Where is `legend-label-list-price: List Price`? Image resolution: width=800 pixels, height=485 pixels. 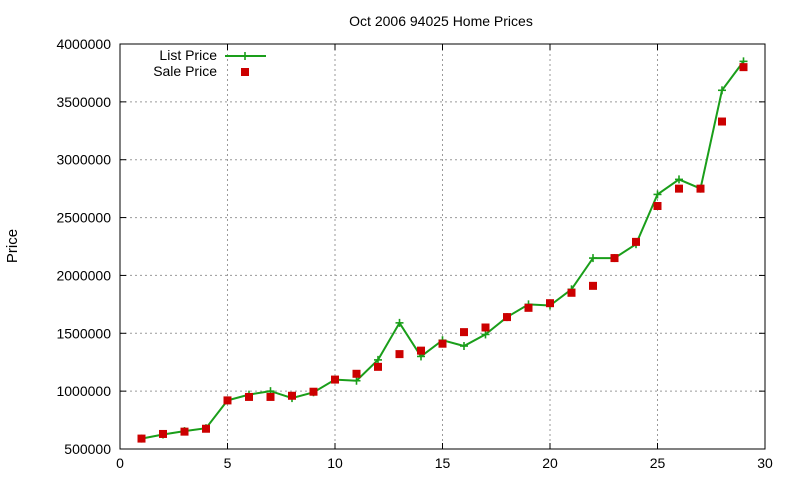 legend-label-list-price: List Price is located at coordinates (188, 55).